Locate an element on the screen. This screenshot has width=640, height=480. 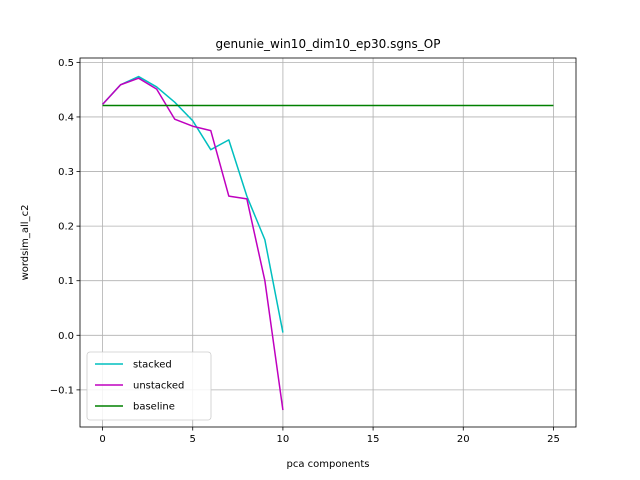
legend-box is located at coordinates (149, 386).